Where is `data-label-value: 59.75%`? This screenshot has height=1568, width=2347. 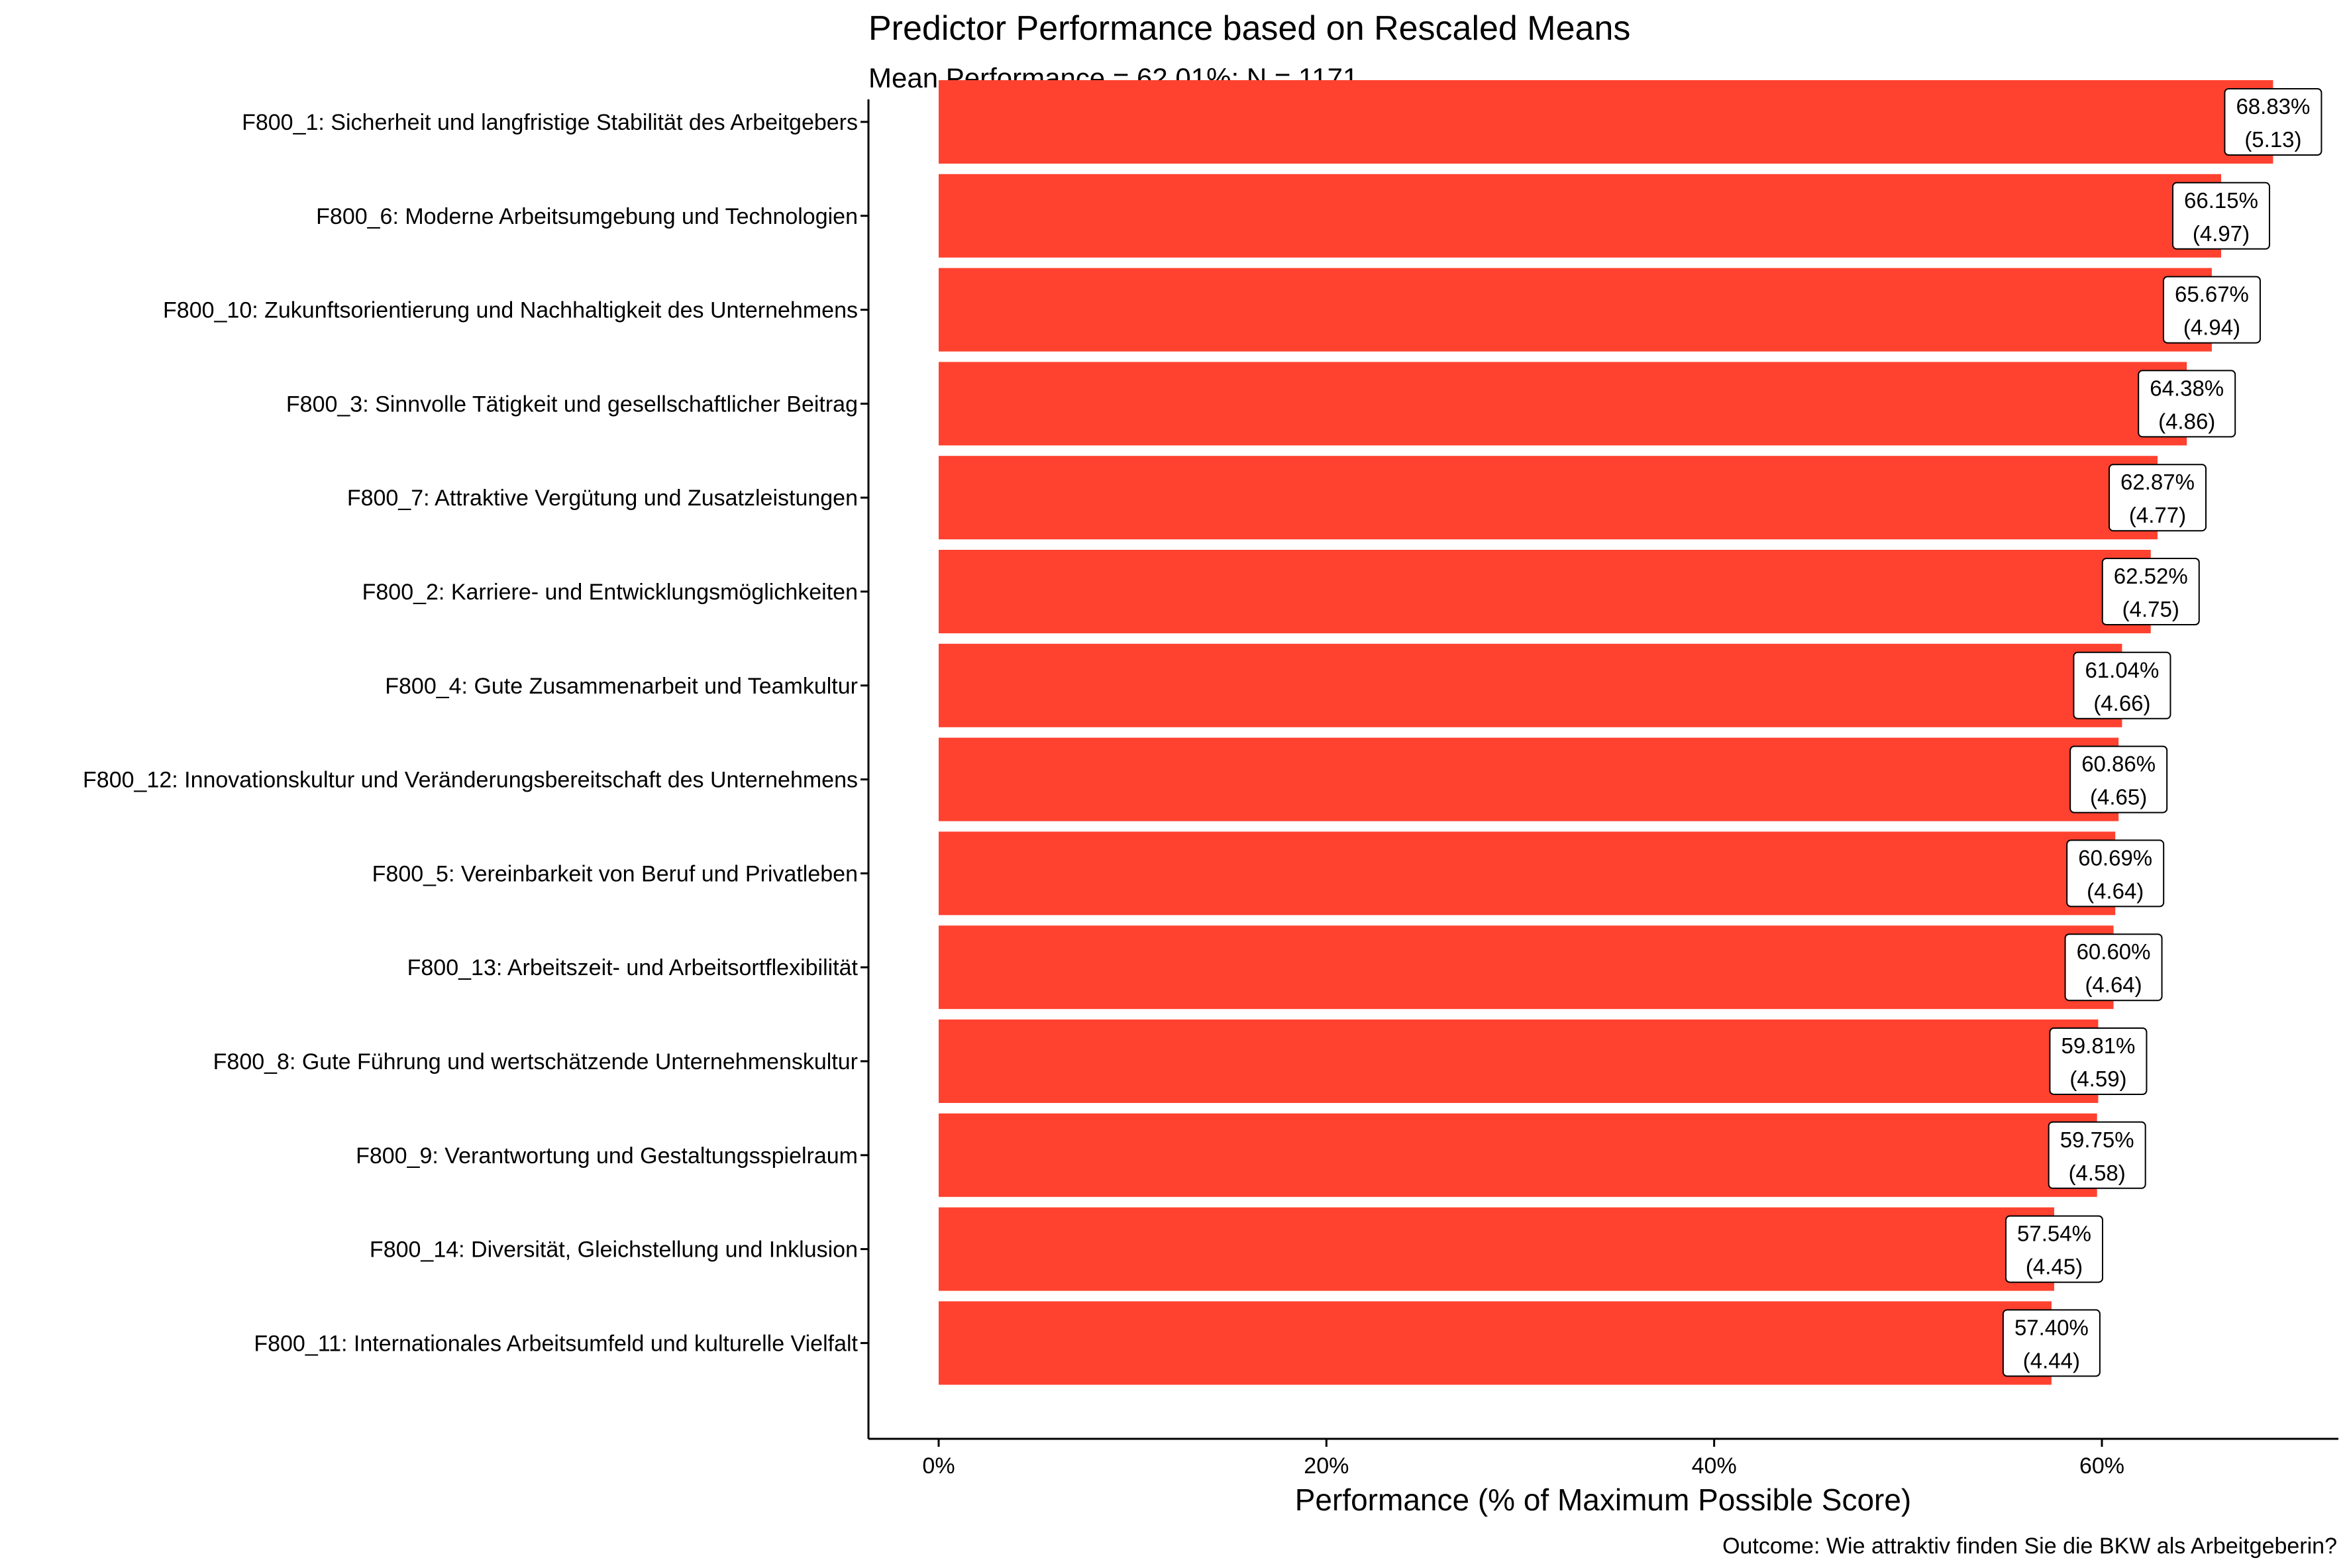
data-label-value: 59.75% is located at coordinates (2097, 1139).